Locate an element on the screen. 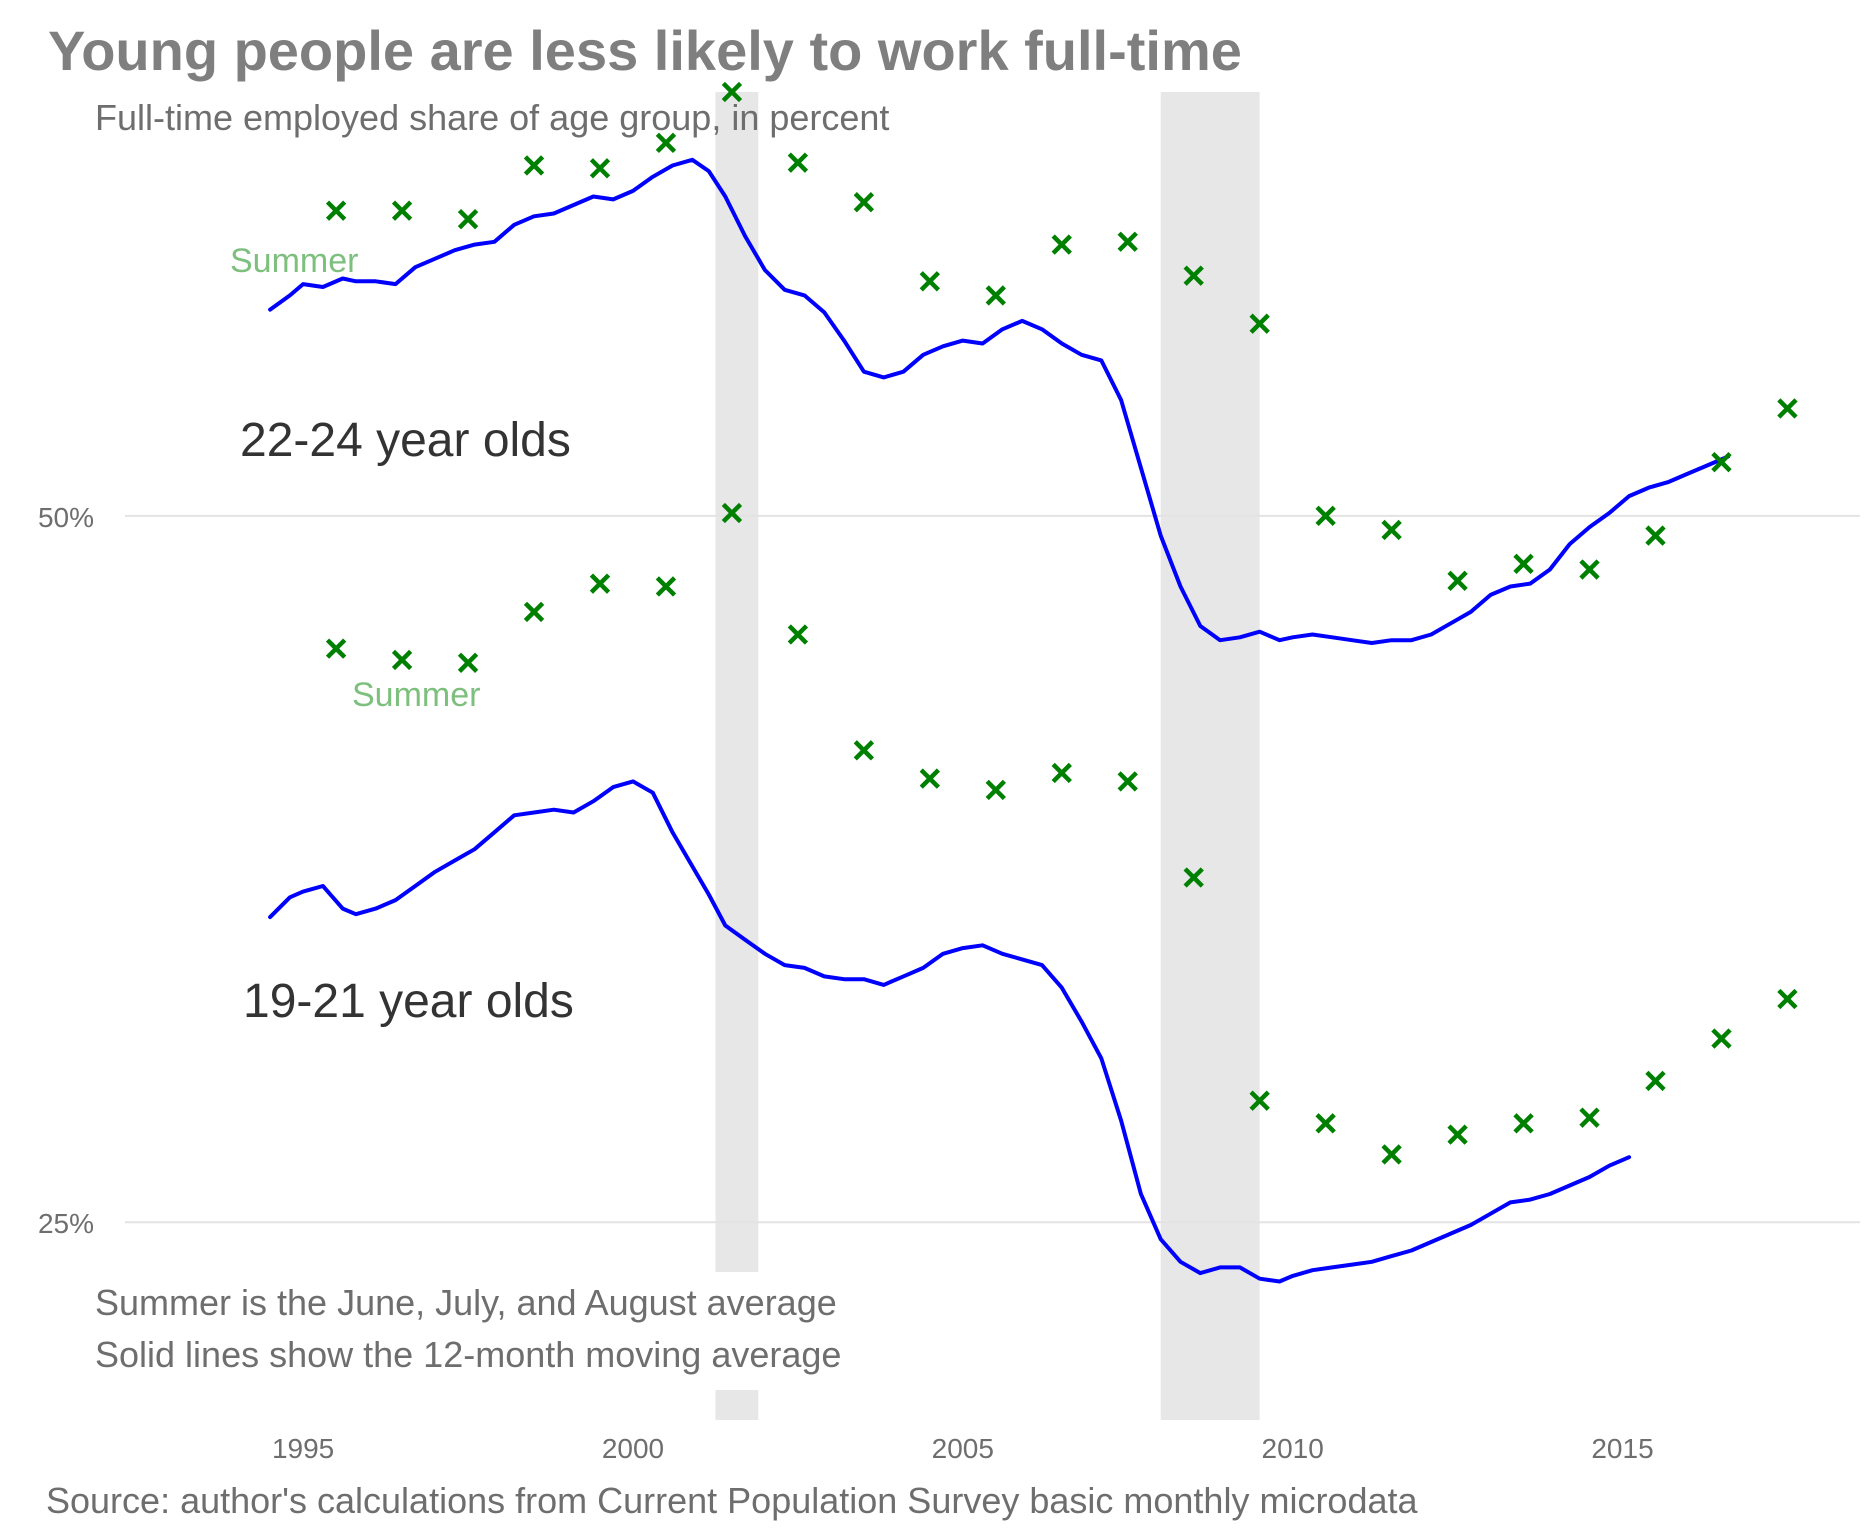 The width and height of the screenshot is (1875, 1535). label-19-21: 19-21 year olds is located at coordinates (408, 1001).